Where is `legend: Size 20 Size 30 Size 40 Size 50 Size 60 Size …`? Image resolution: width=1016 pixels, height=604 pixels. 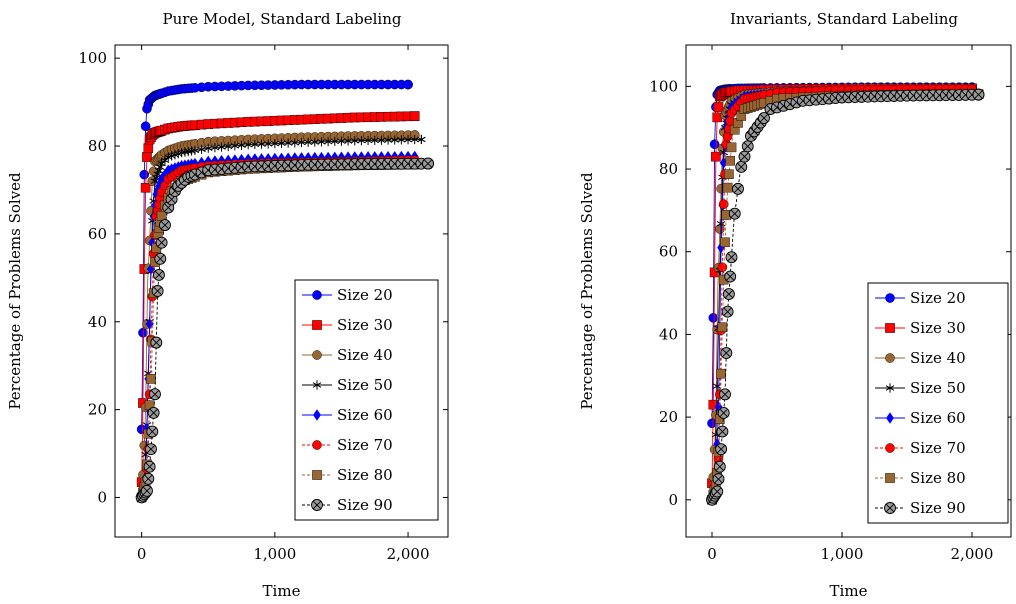 legend: Size 20 Size 30 Size 40 Size 50 Size 60 Size … is located at coordinates (366, 400).